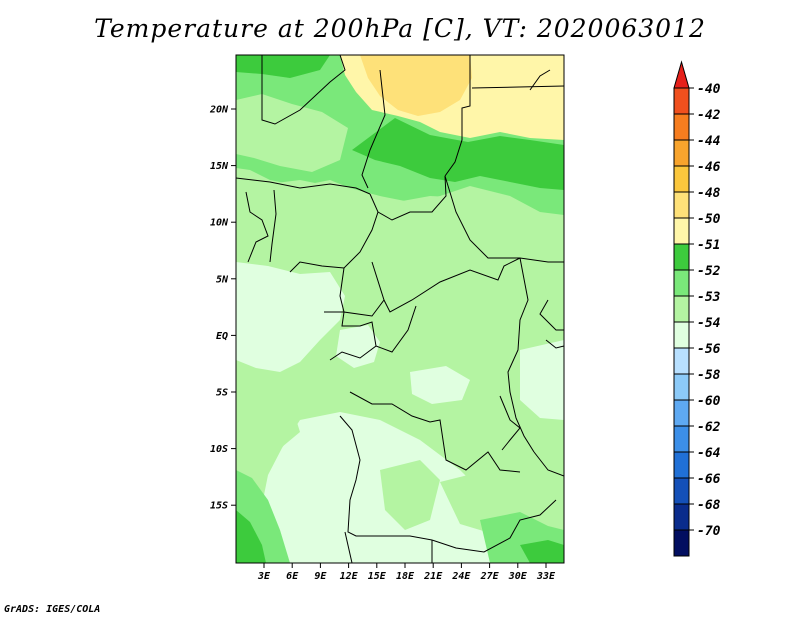  Describe the element at coordinates (222, 336) in the screenshot. I see `lat-tick-label: EQ` at that location.